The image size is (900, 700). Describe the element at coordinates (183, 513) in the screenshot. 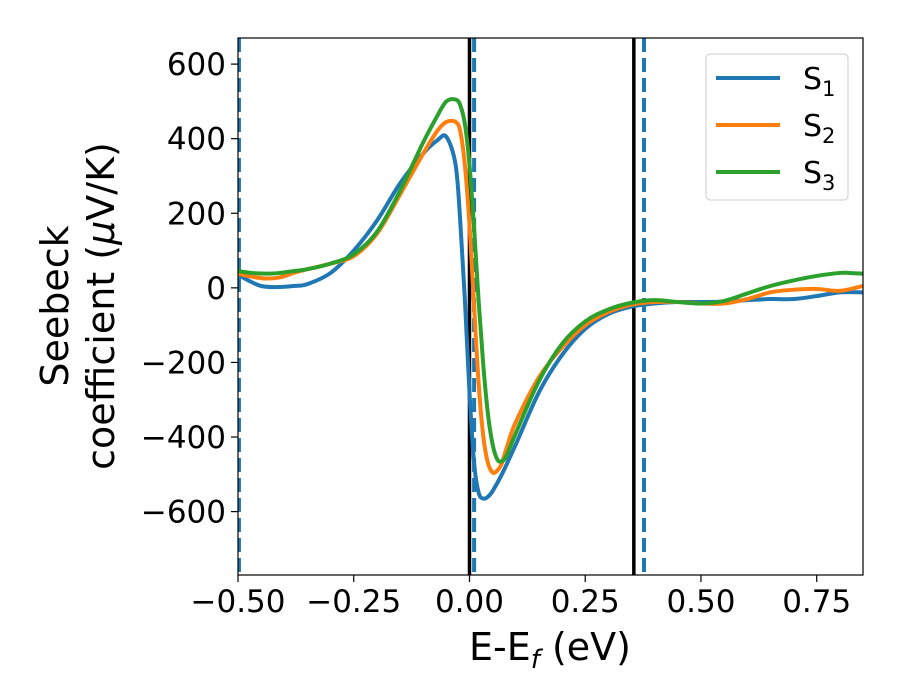

I see `y-tick-label: −600` at that location.